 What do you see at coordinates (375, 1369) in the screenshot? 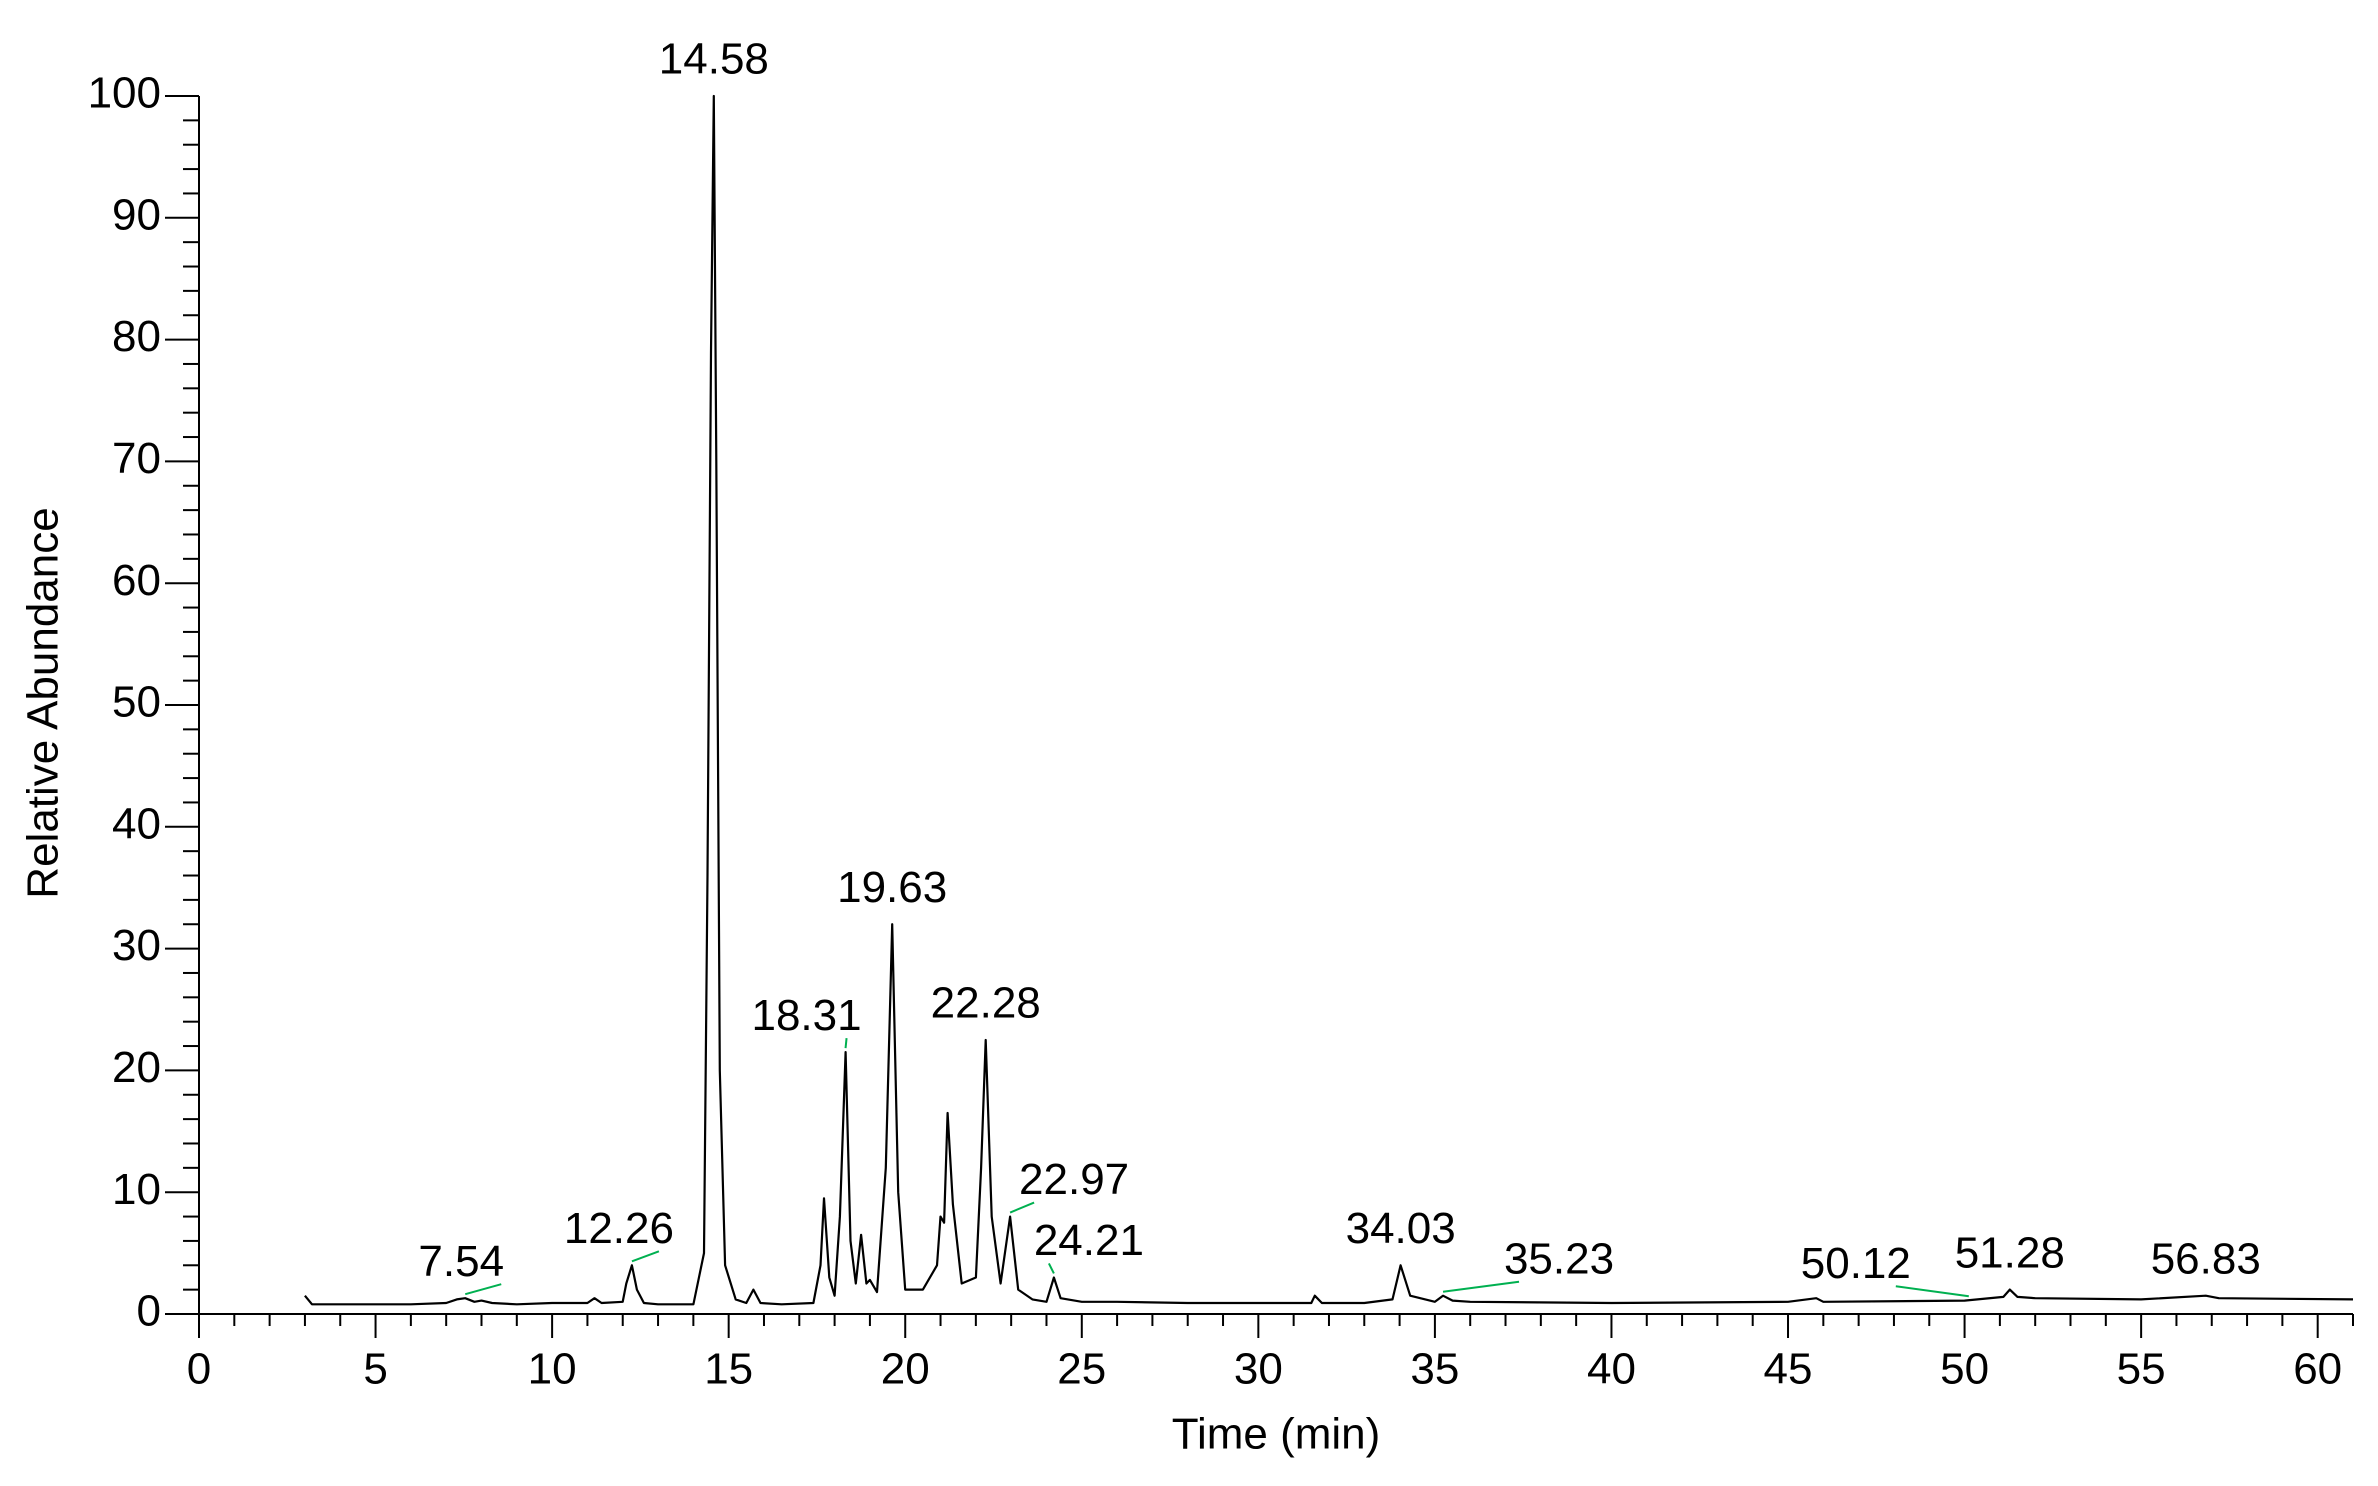
I see `x-tick-label: 5` at bounding box center [375, 1369].